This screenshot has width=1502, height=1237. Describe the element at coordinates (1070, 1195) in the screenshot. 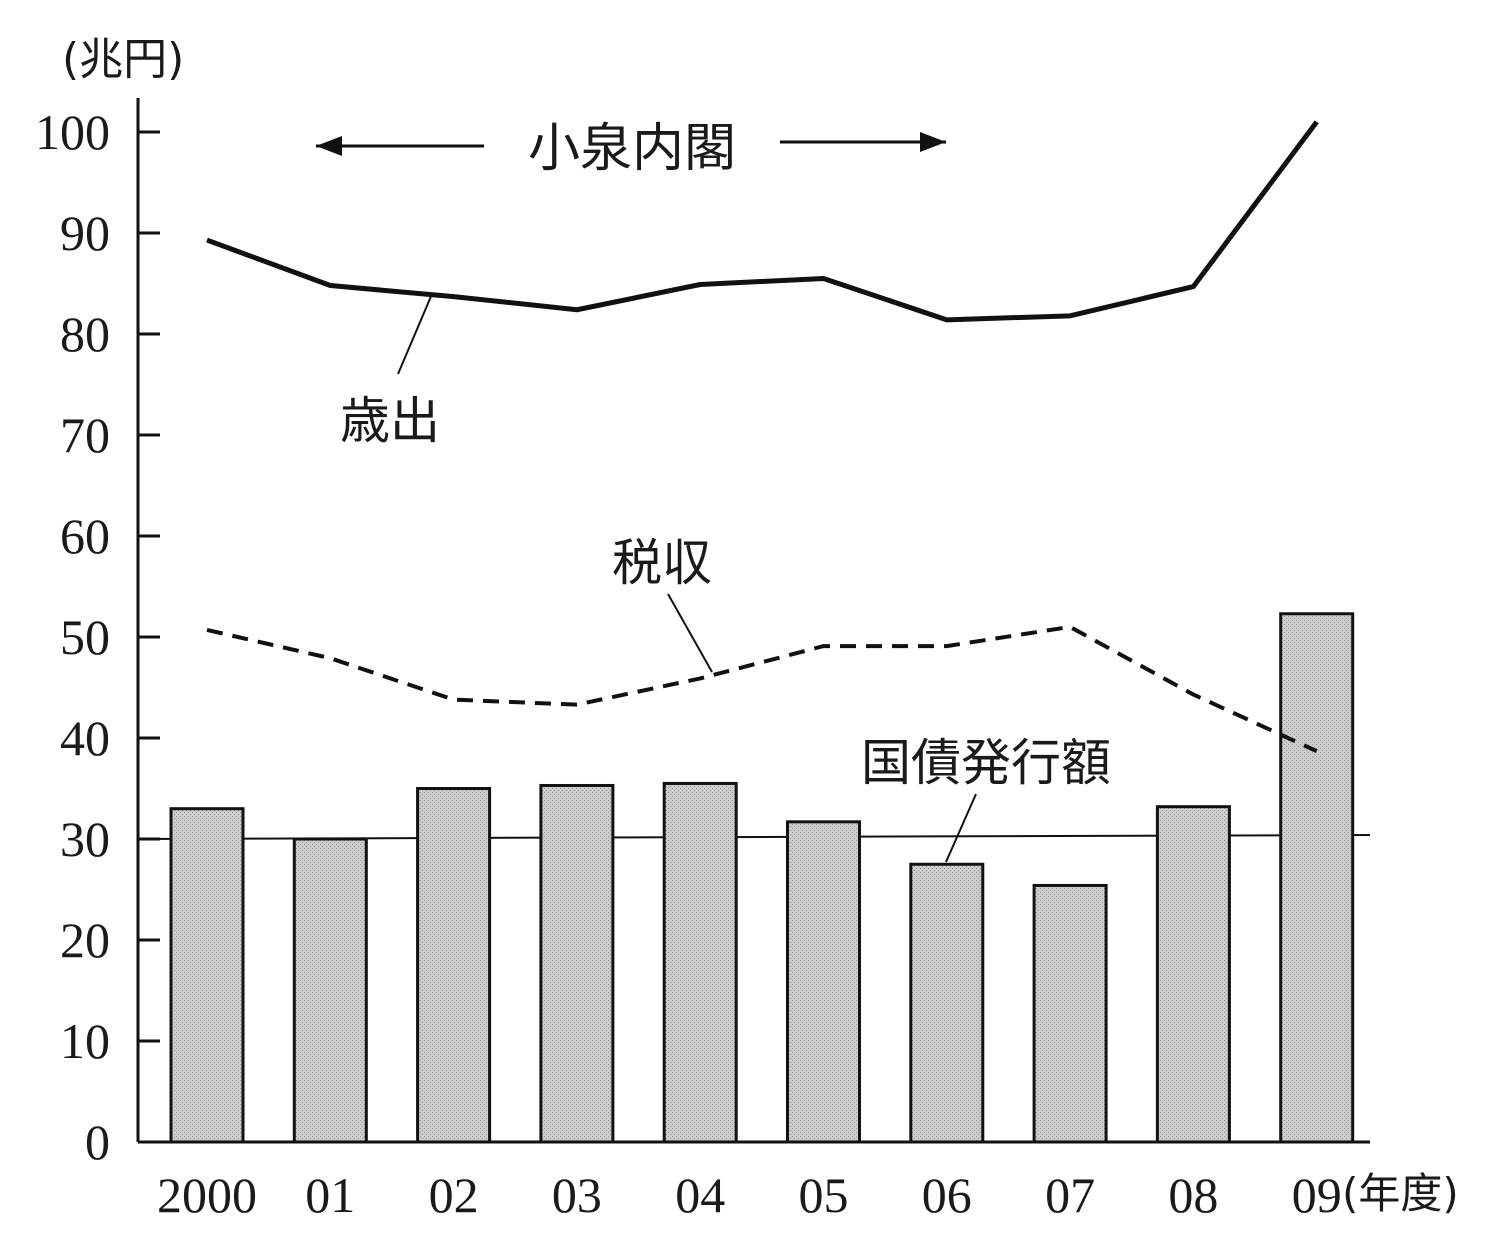

I see `x-tick-label: 07` at that location.